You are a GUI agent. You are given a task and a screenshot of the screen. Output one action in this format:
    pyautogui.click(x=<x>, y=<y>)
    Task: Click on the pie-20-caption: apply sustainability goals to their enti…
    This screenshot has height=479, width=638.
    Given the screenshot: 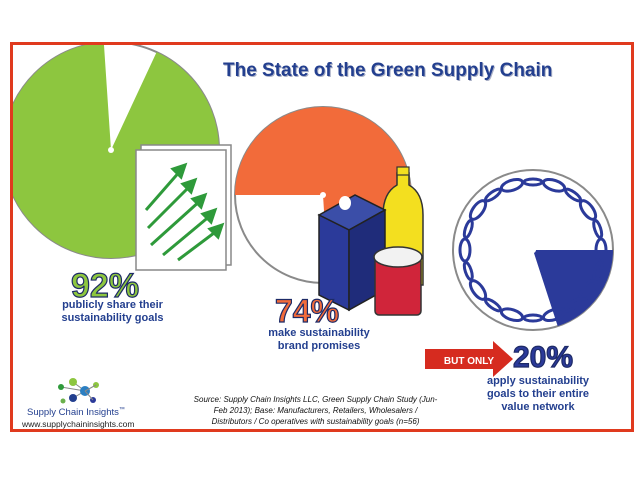 What is the action you would take?
    pyautogui.click(x=538, y=394)
    